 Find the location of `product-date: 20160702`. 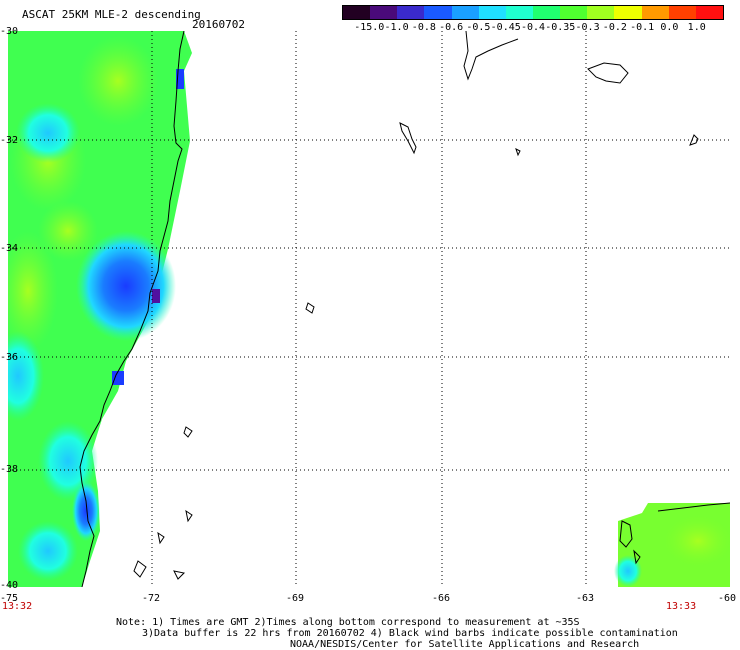

product-date: 20160702 is located at coordinates (218, 24).